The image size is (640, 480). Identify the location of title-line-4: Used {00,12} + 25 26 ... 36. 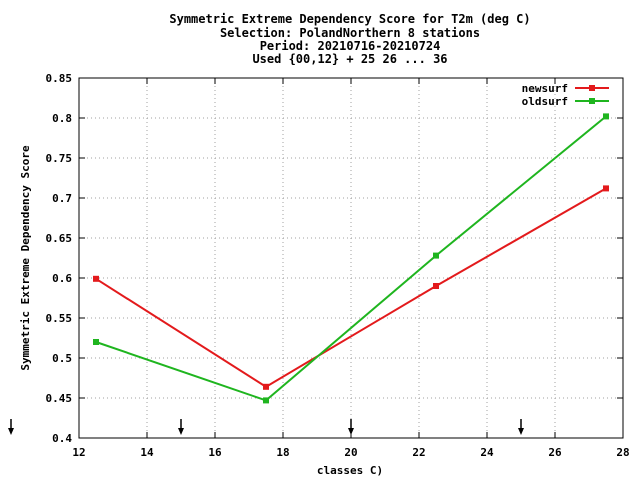
(349, 59).